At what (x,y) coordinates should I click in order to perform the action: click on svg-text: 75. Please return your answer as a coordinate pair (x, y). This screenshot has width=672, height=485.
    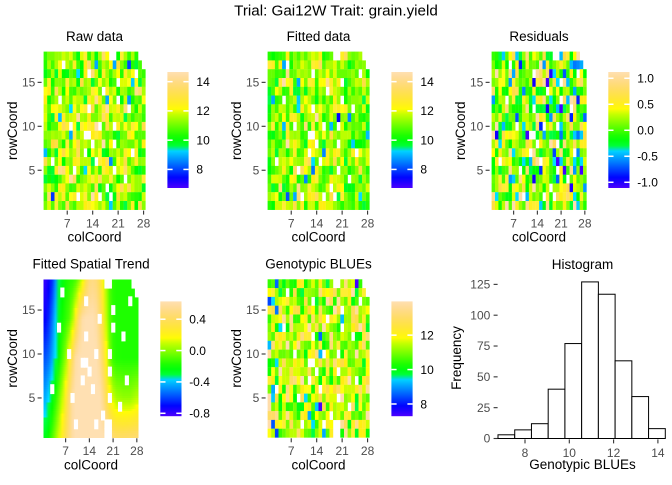
    Looking at the image, I should click on (484, 346).